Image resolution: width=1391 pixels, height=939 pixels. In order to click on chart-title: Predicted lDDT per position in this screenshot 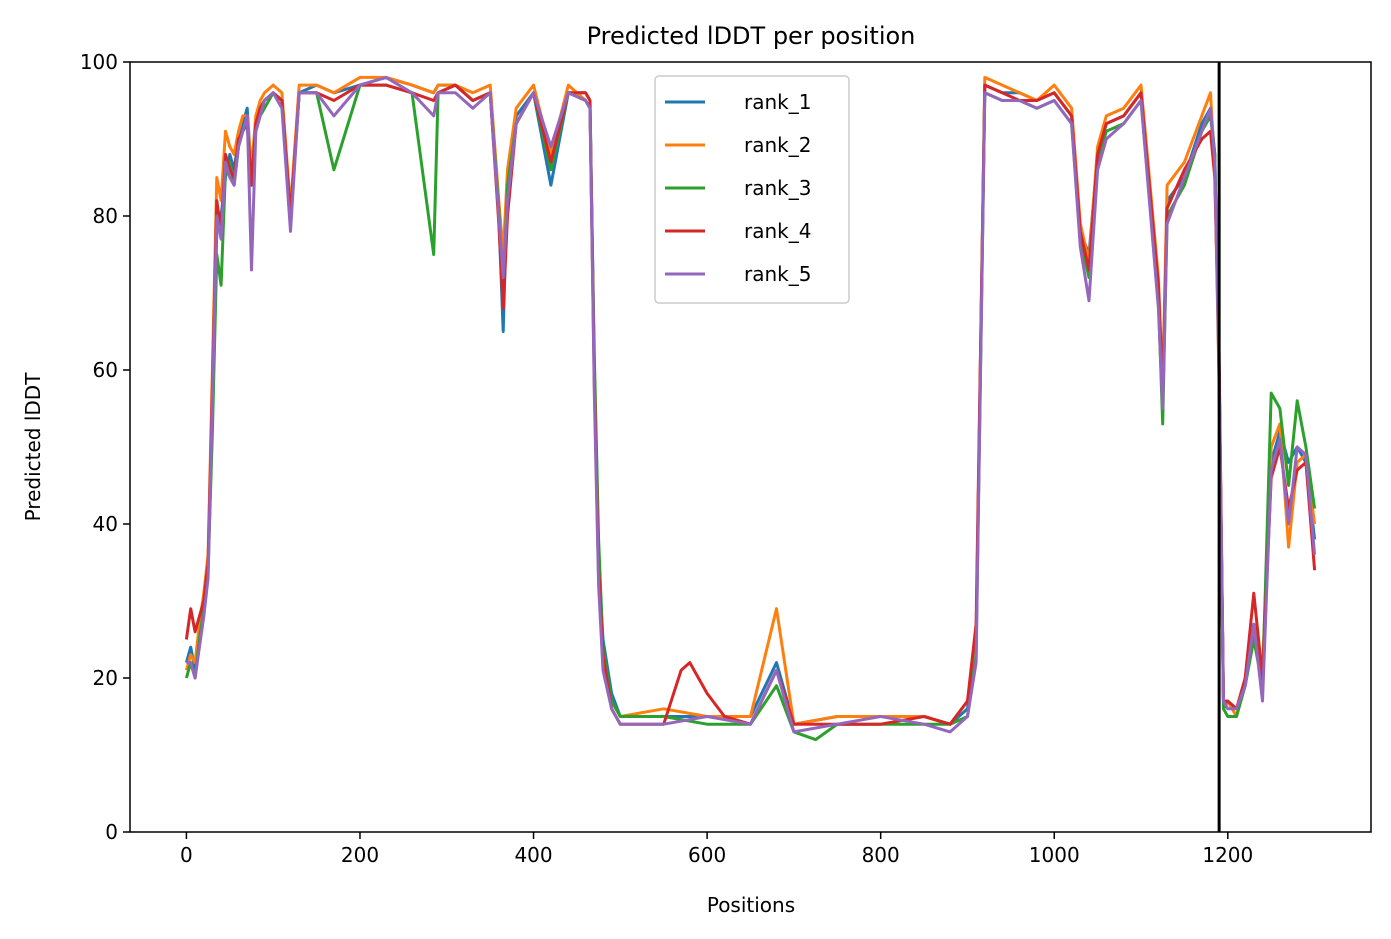, I will do `click(751, 36)`.